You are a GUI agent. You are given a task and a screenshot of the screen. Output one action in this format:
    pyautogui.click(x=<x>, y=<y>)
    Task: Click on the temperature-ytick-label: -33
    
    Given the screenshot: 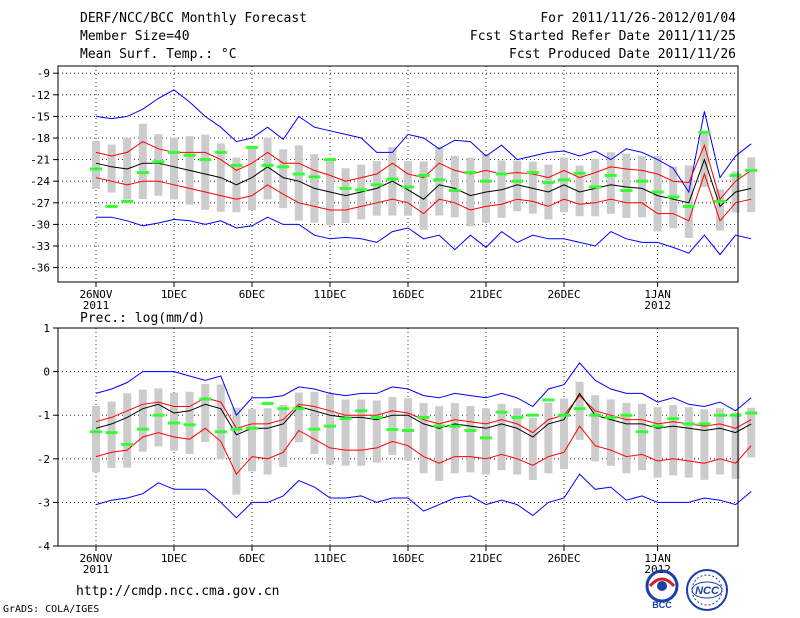 What is the action you would take?
    pyautogui.click(x=40, y=246)
    